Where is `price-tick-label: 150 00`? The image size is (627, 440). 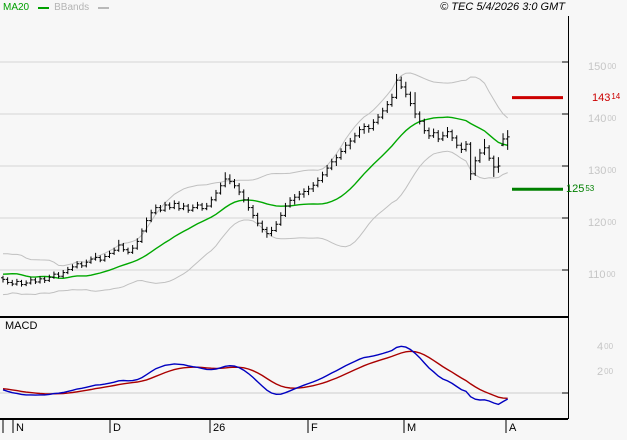 price-tick-label: 150 00 is located at coordinates (602, 67).